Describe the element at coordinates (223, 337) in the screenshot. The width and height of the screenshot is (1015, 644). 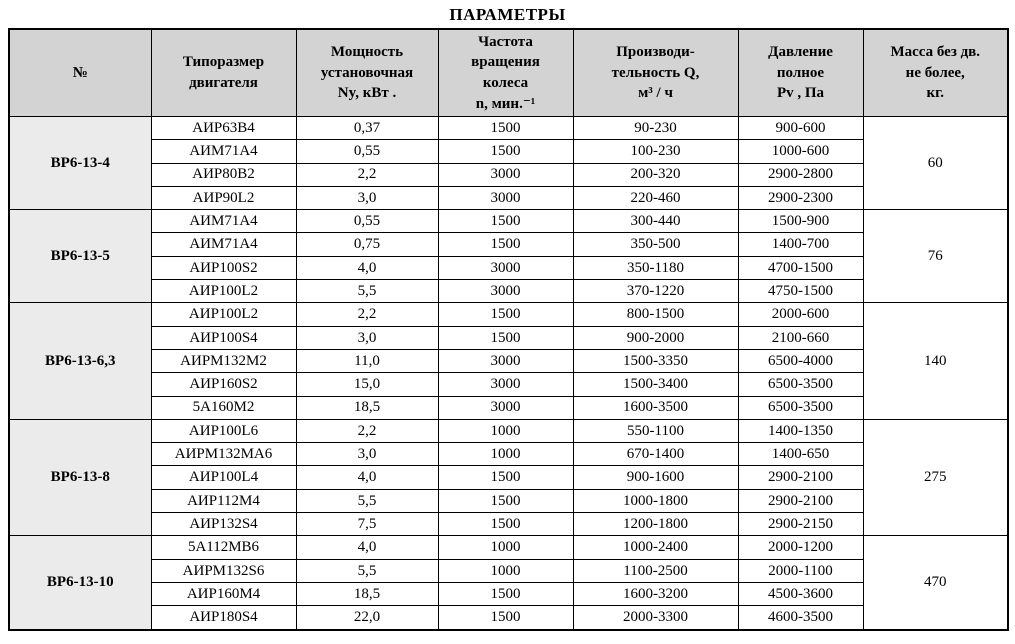
I see `motor-cell: АИР100S4` at that location.